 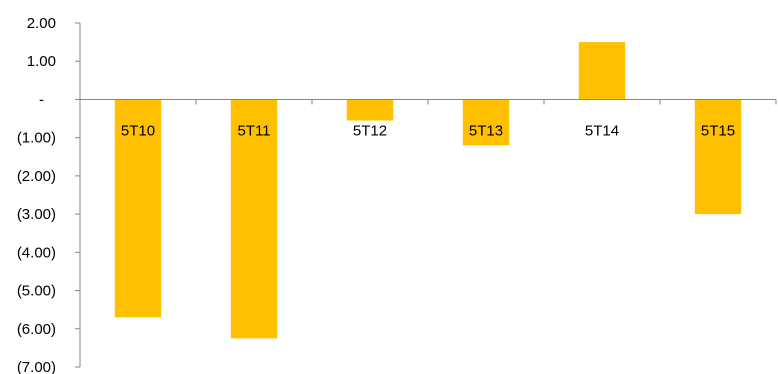 What do you see at coordinates (41, 61) in the screenshot?
I see `y-tick-label: 1.00` at bounding box center [41, 61].